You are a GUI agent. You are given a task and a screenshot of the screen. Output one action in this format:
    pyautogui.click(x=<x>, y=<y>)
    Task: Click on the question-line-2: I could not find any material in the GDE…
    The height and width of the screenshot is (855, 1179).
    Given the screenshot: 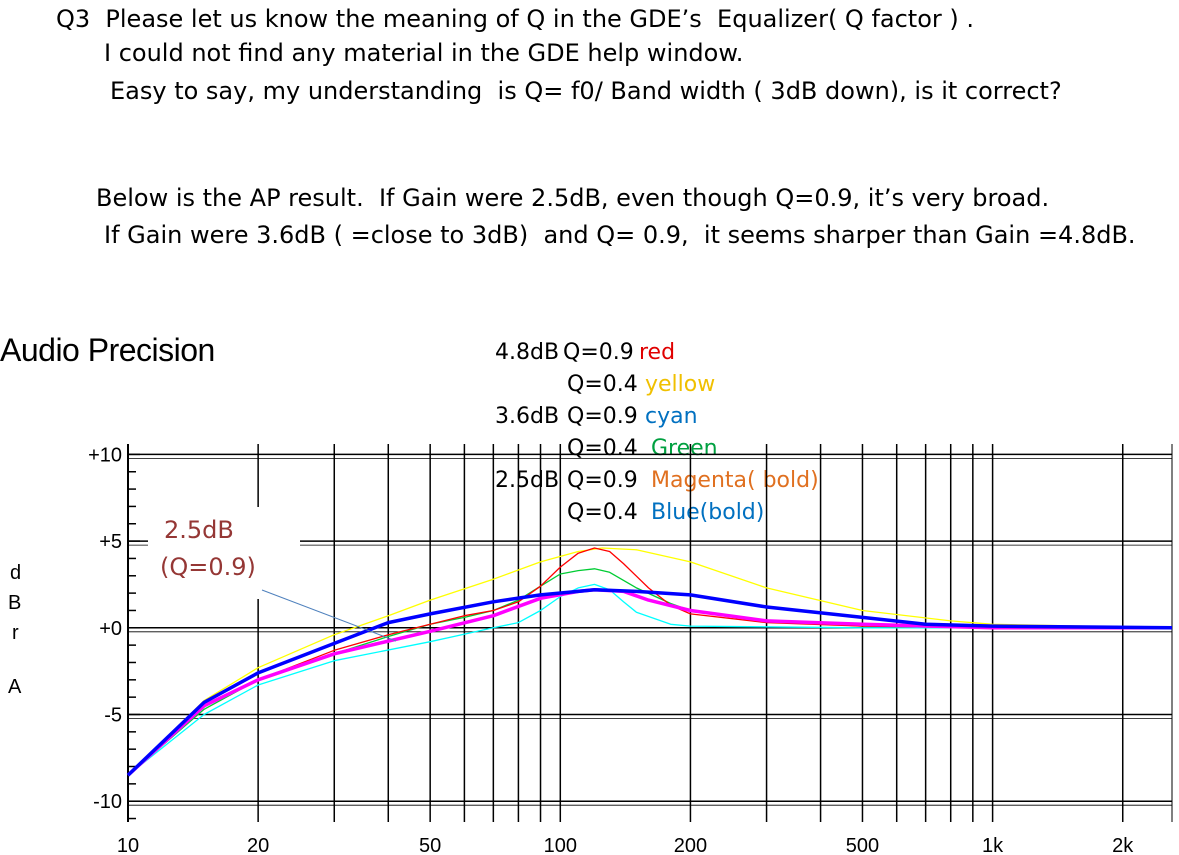 What is the action you would take?
    pyautogui.click(x=424, y=53)
    